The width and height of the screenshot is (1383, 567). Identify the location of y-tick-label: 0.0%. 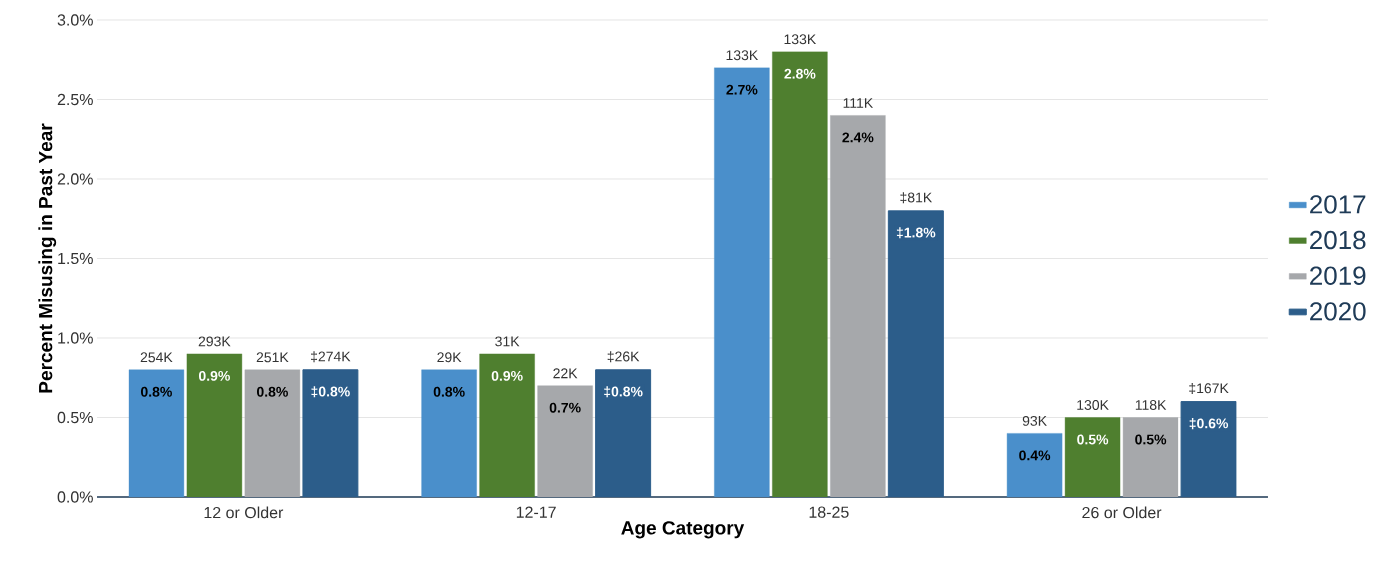
(75, 497).